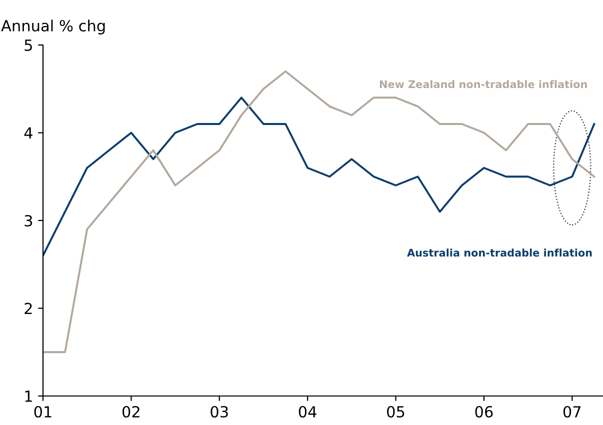 This screenshot has height=425, width=603. What do you see at coordinates (395, 412) in the screenshot?
I see `x-tick-label: 05` at bounding box center [395, 412].